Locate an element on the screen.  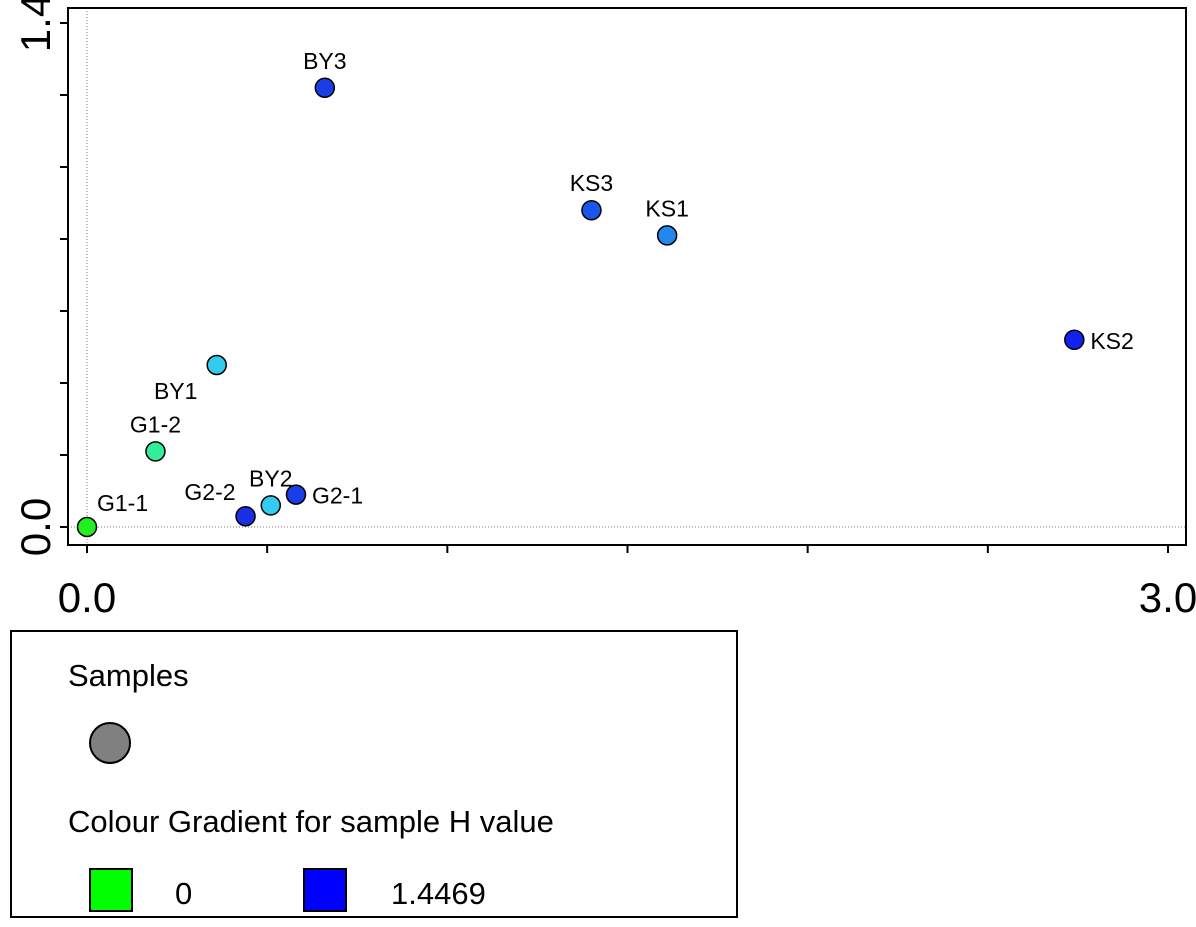
point-by2 is located at coordinates (271, 505).